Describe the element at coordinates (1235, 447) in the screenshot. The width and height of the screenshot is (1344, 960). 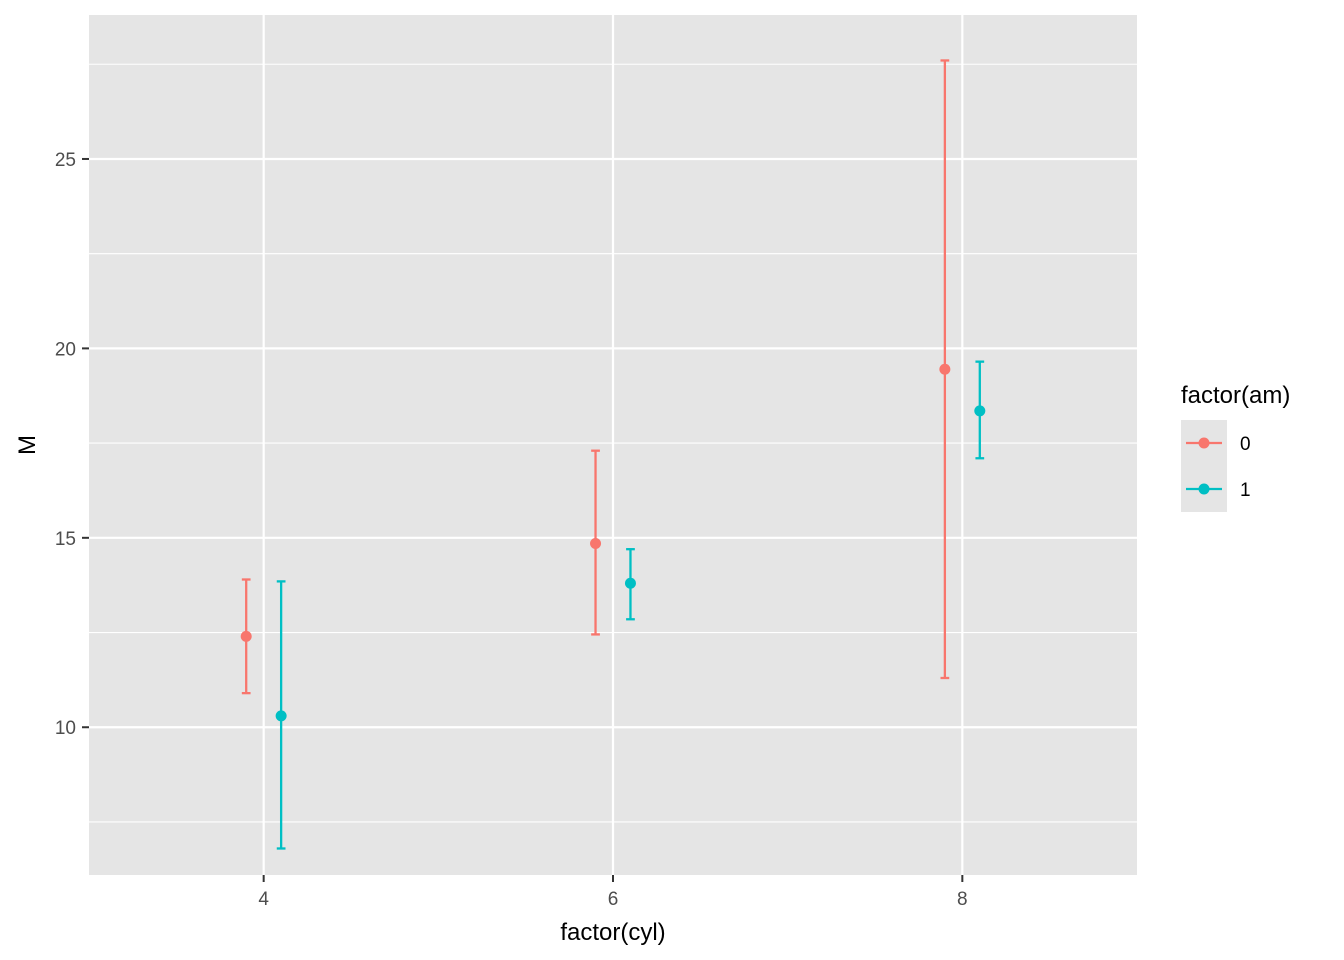
I see `legend: factor(am) 0 1` at that location.